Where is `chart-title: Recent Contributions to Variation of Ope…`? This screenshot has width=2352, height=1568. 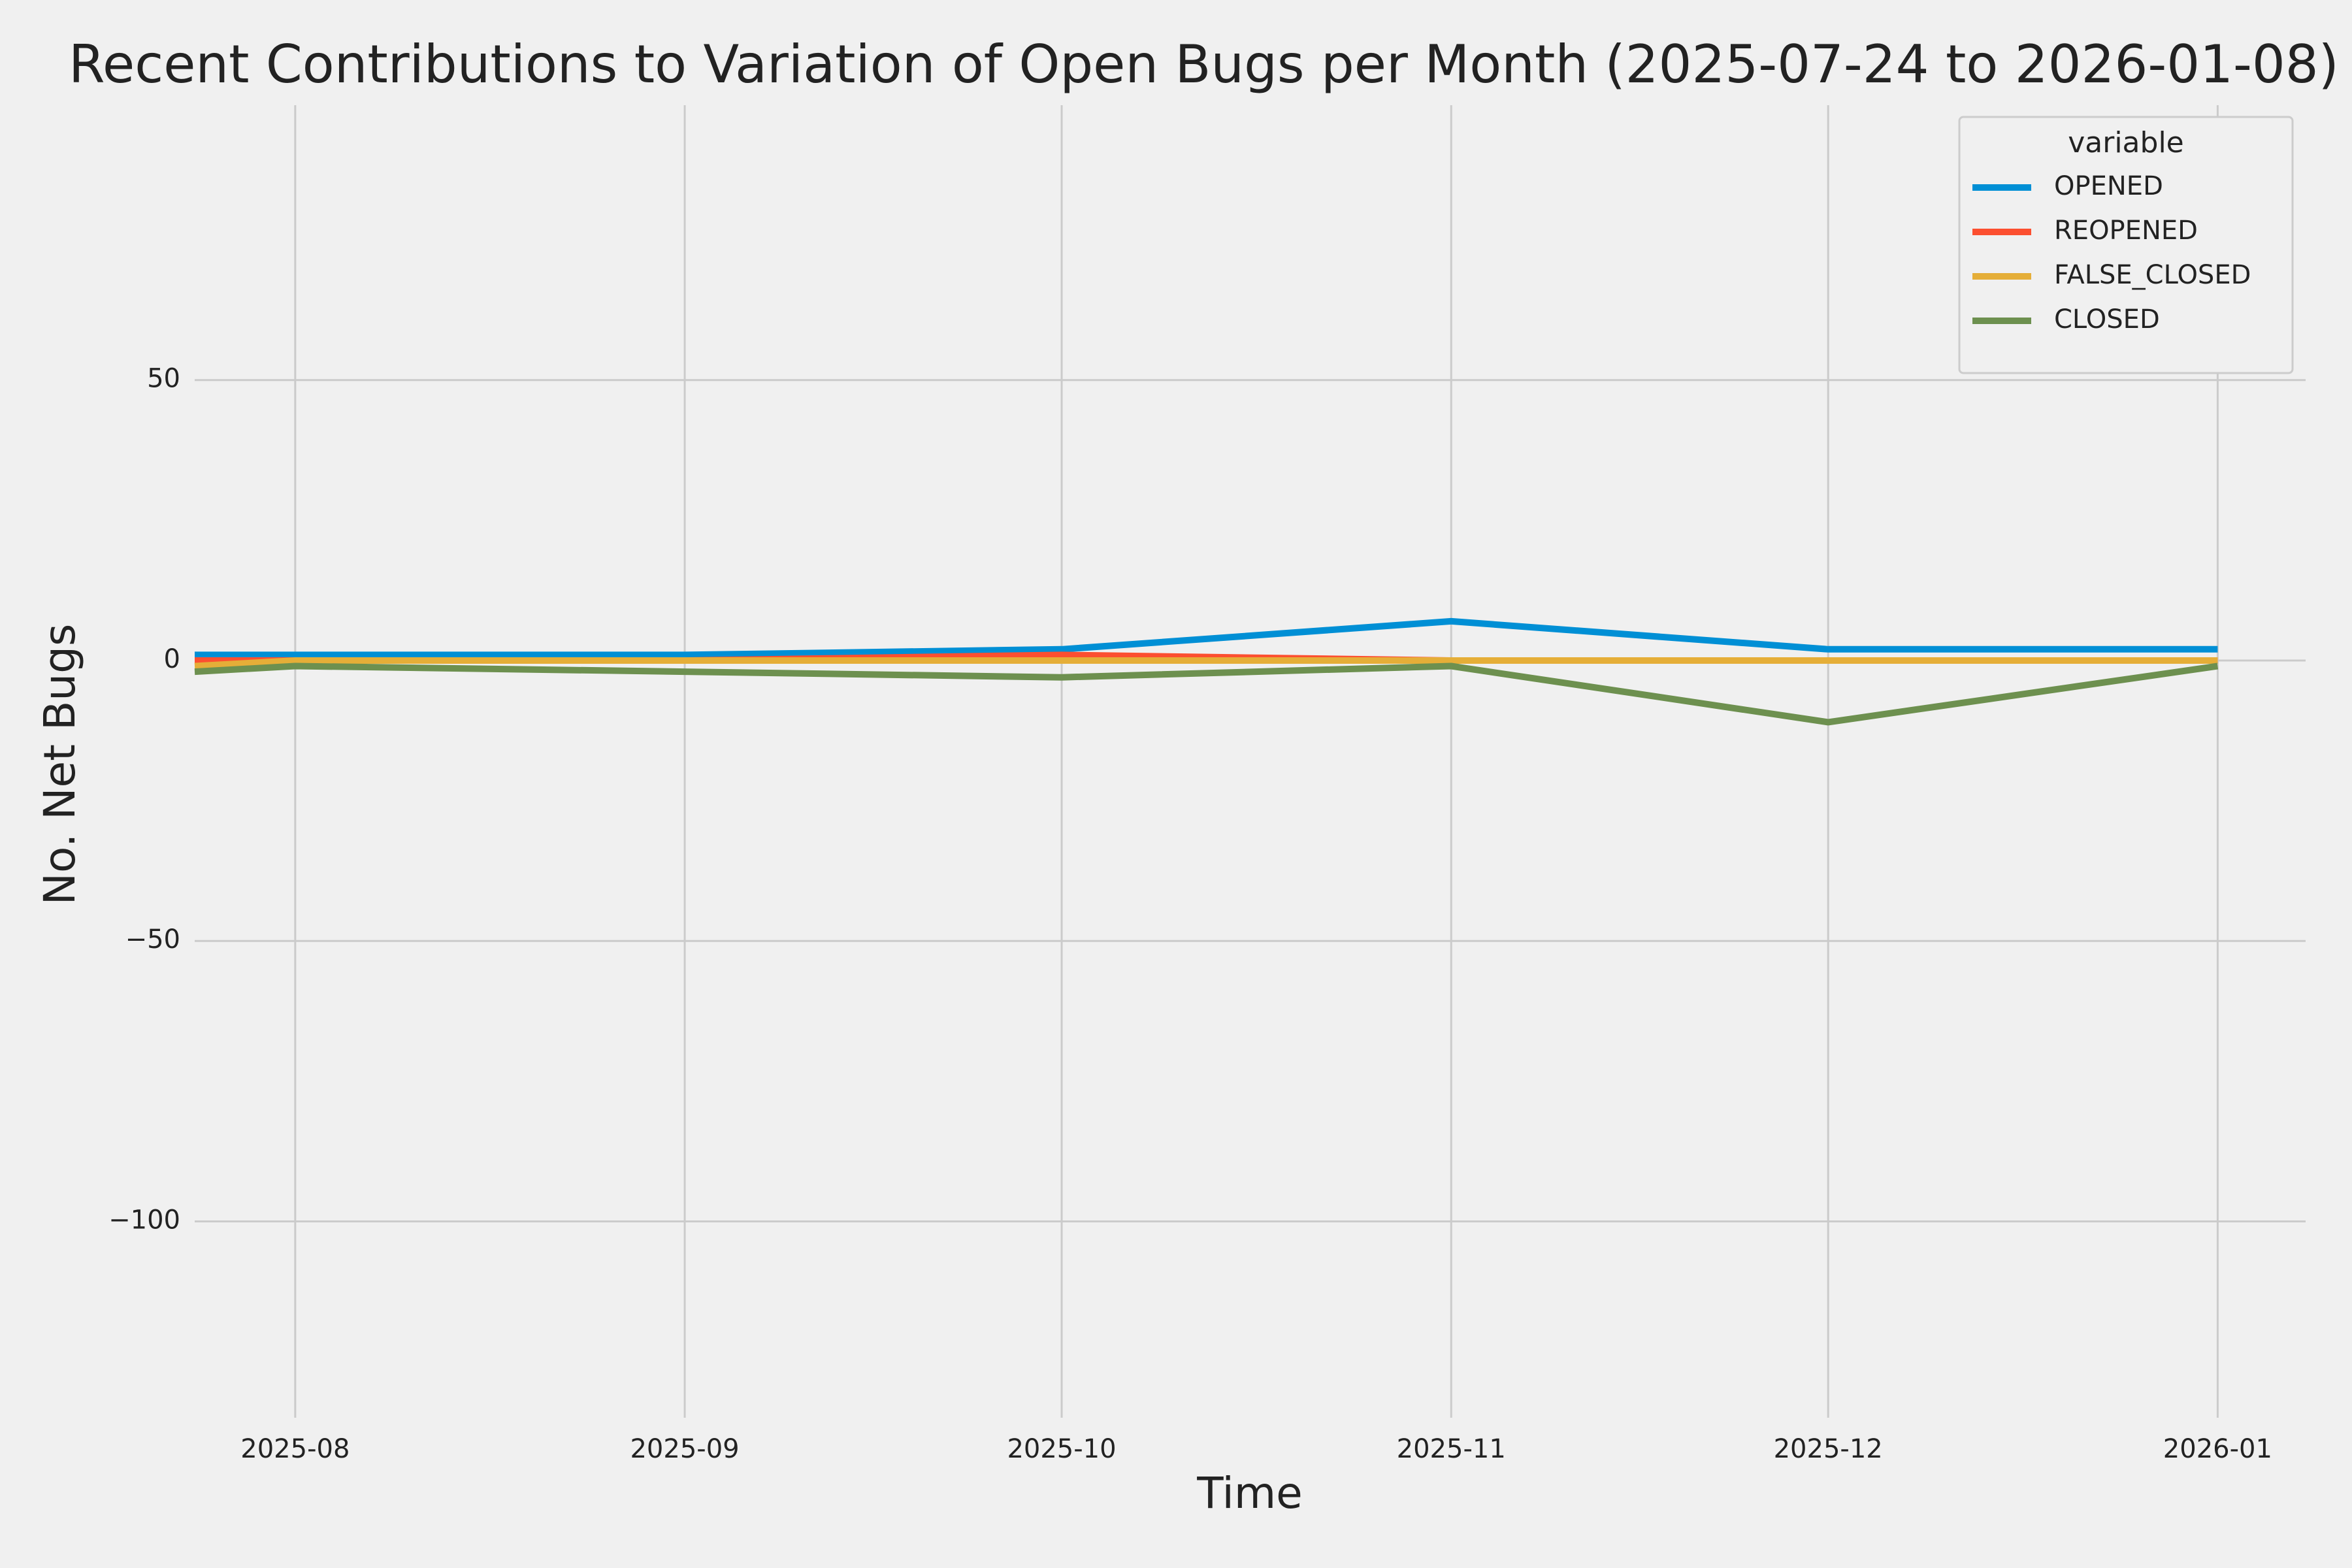
chart-title: Recent Contributions to Variation of Ope… is located at coordinates (1204, 64).